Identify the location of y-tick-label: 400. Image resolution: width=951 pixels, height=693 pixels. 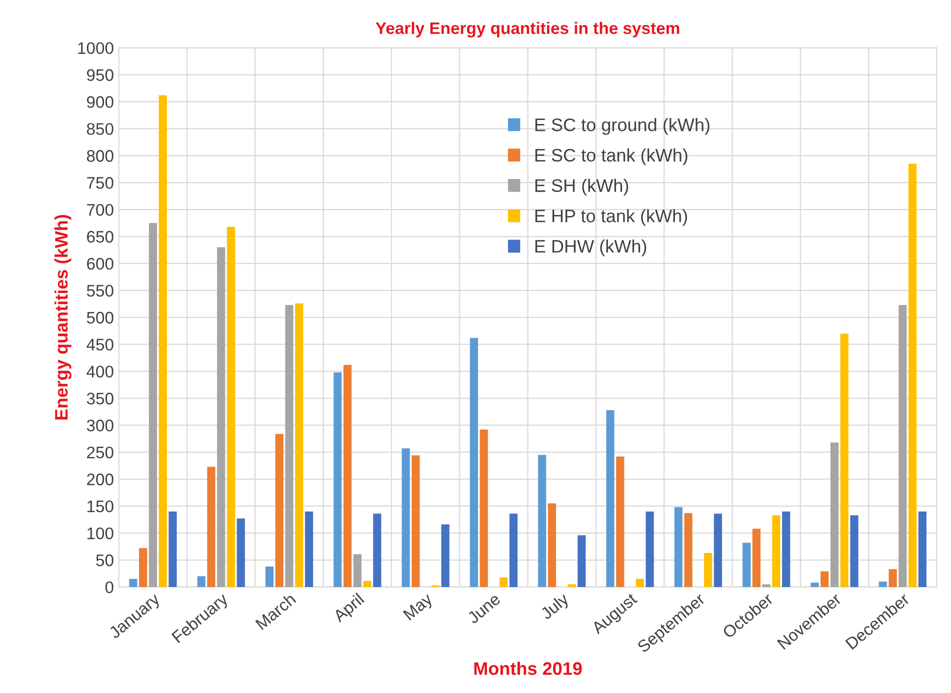
(100, 372).